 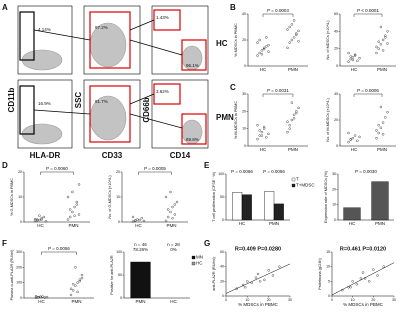 What do you see at coordinates (120, 275) in the screenshot?
I see `y-tick-label: 50` at bounding box center [120, 275].